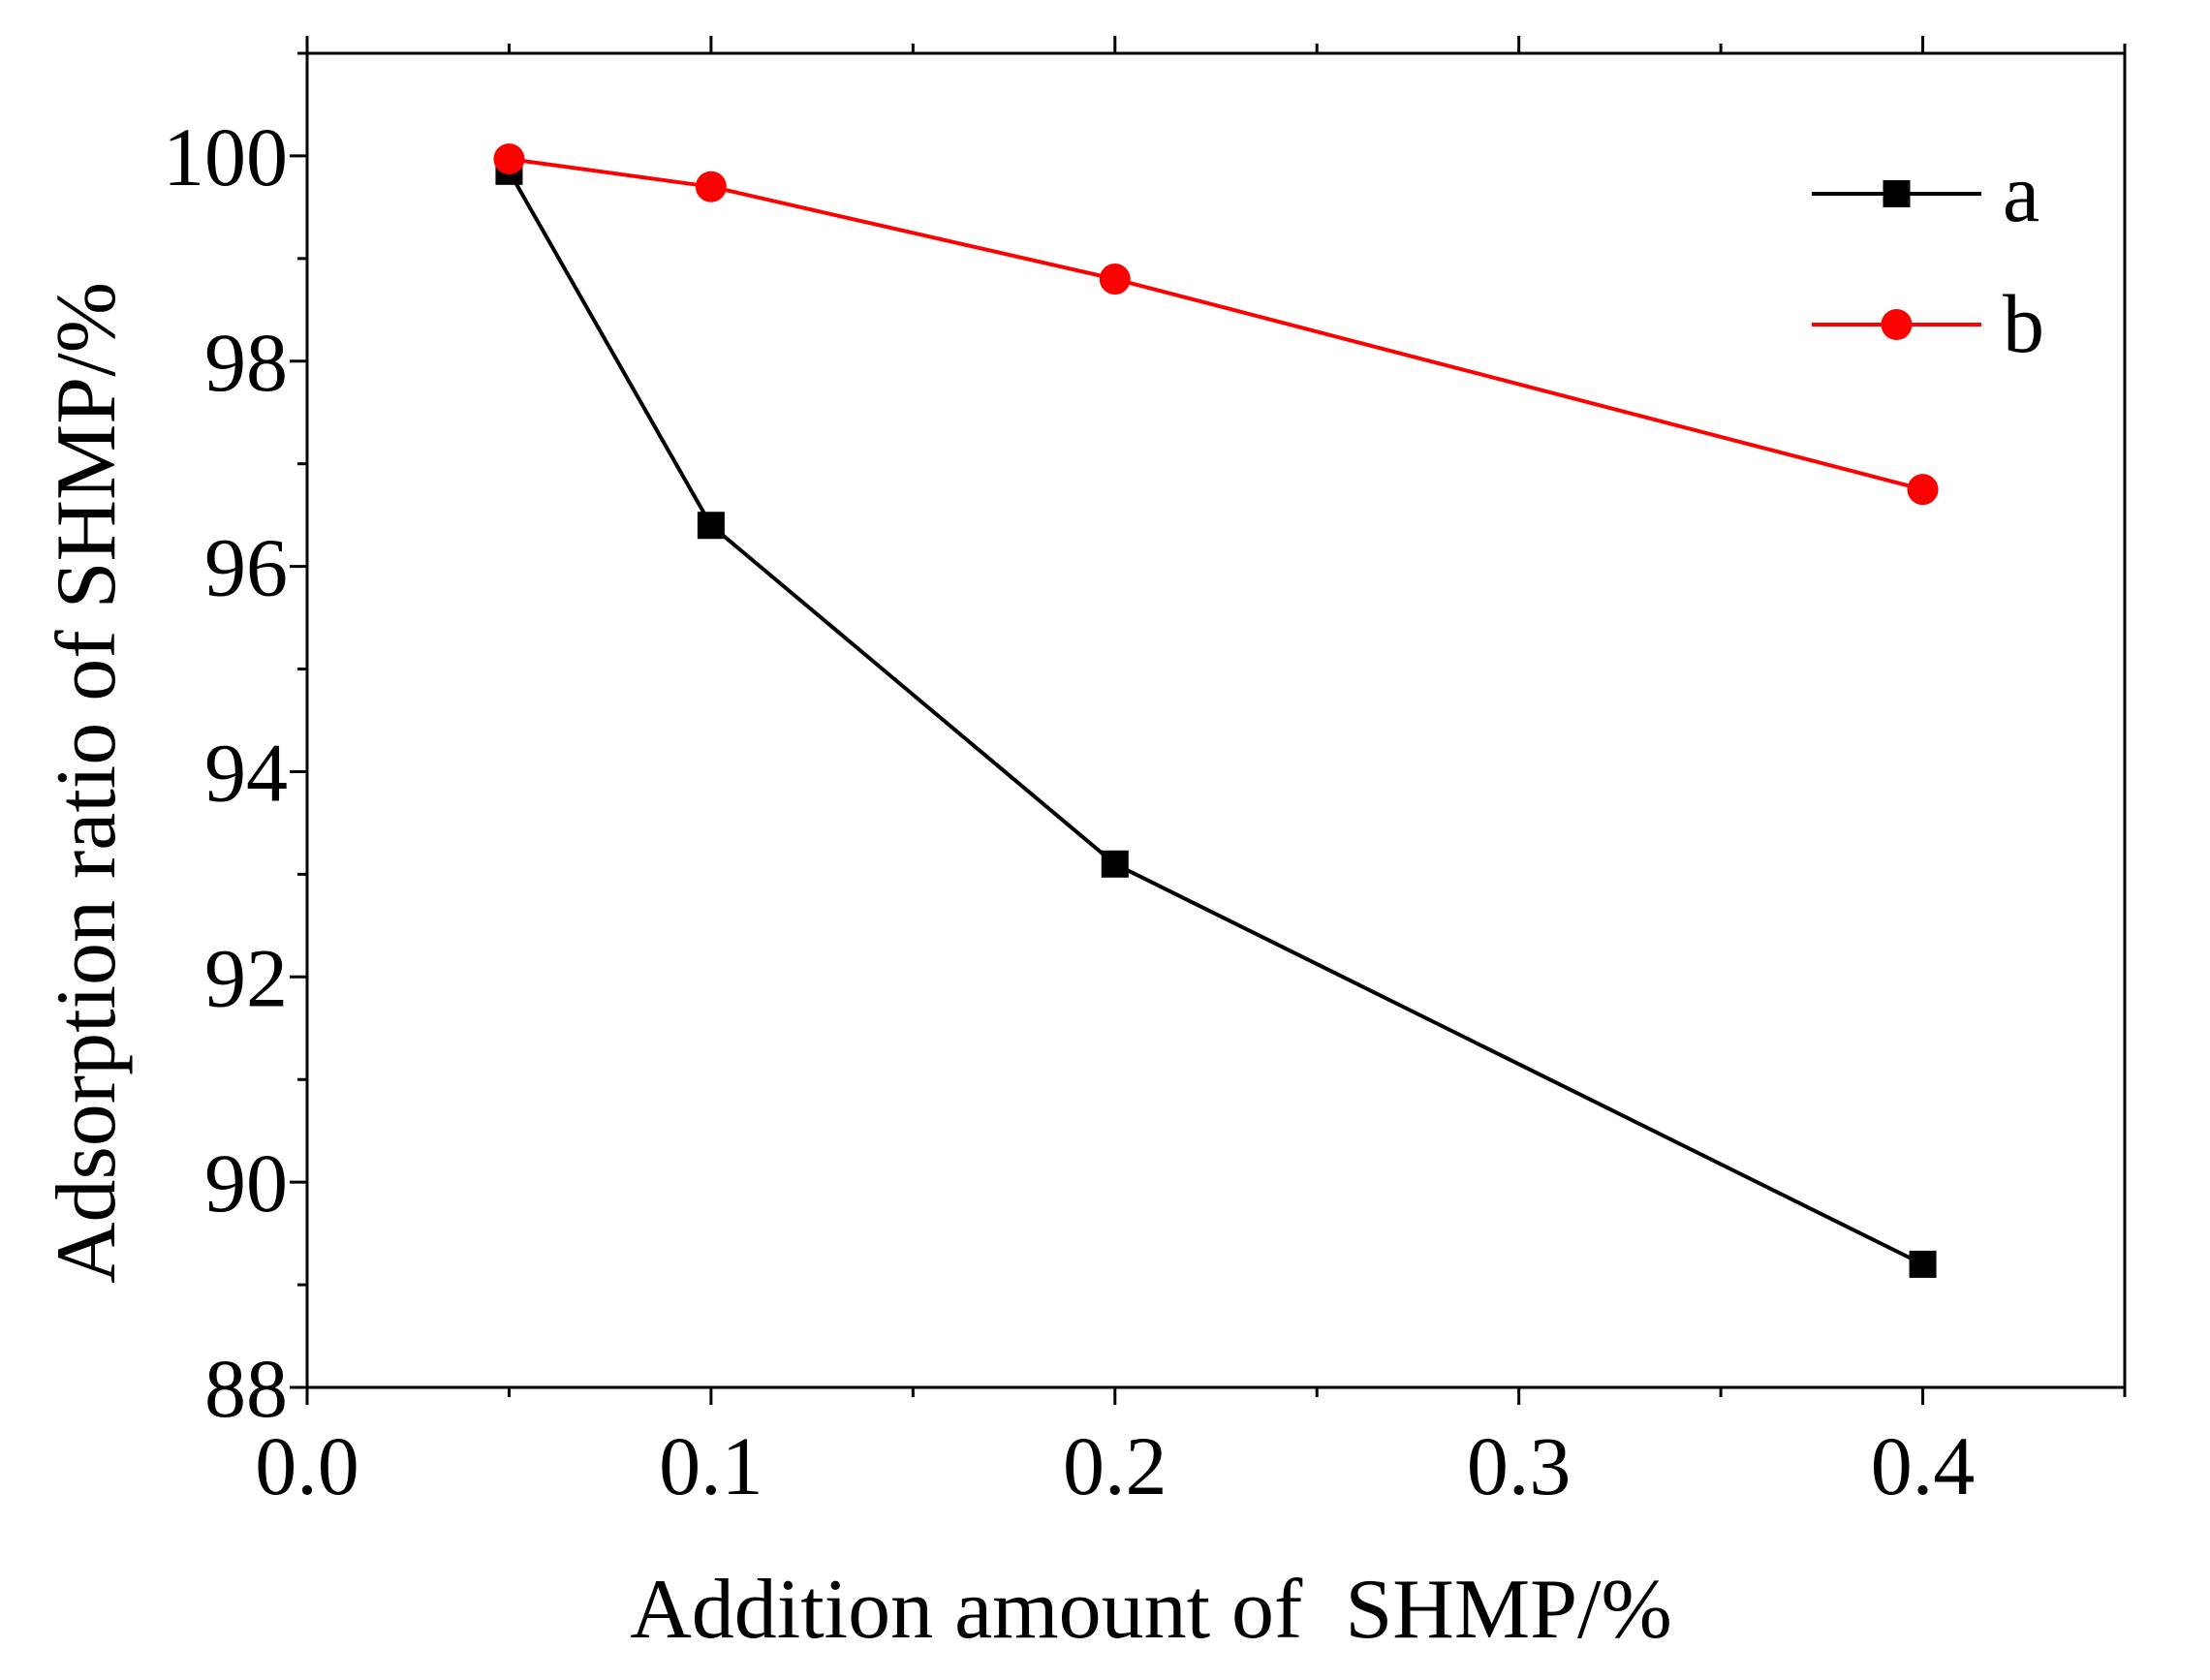 This screenshot has height=1680, width=2210. Describe the element at coordinates (246, 567) in the screenshot. I see `y-tick-label: 96` at that location.